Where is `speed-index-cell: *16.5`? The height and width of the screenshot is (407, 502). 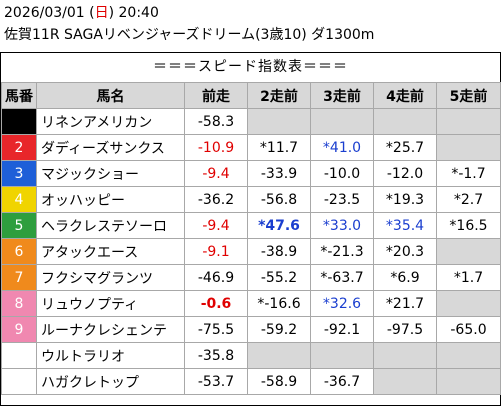
speed-index-cell: *16.5 is located at coordinates (468, 225).